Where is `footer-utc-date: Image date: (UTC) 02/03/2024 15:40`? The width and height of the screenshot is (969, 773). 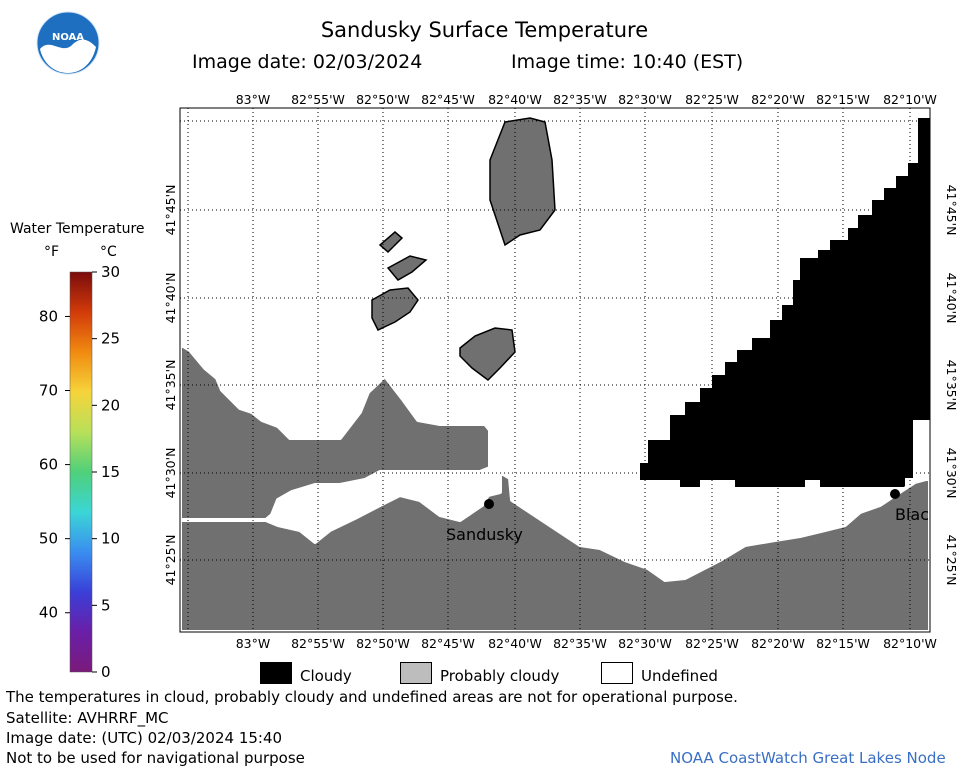
footer-utc-date: Image date: (UTC) 02/03/2024 15:40 is located at coordinates (144, 738).